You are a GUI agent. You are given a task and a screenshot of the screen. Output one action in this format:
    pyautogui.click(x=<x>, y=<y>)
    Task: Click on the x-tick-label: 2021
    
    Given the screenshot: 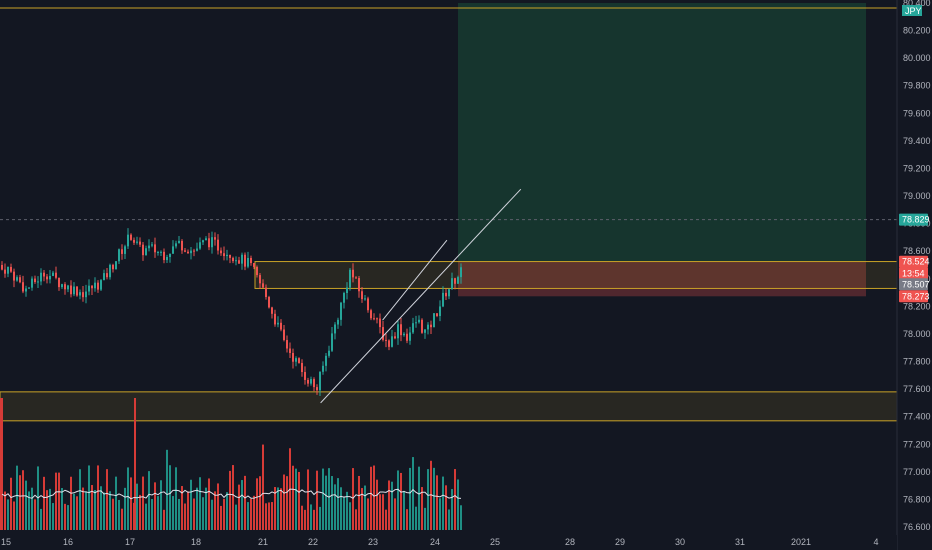 What is the action you would take?
    pyautogui.click(x=801, y=542)
    